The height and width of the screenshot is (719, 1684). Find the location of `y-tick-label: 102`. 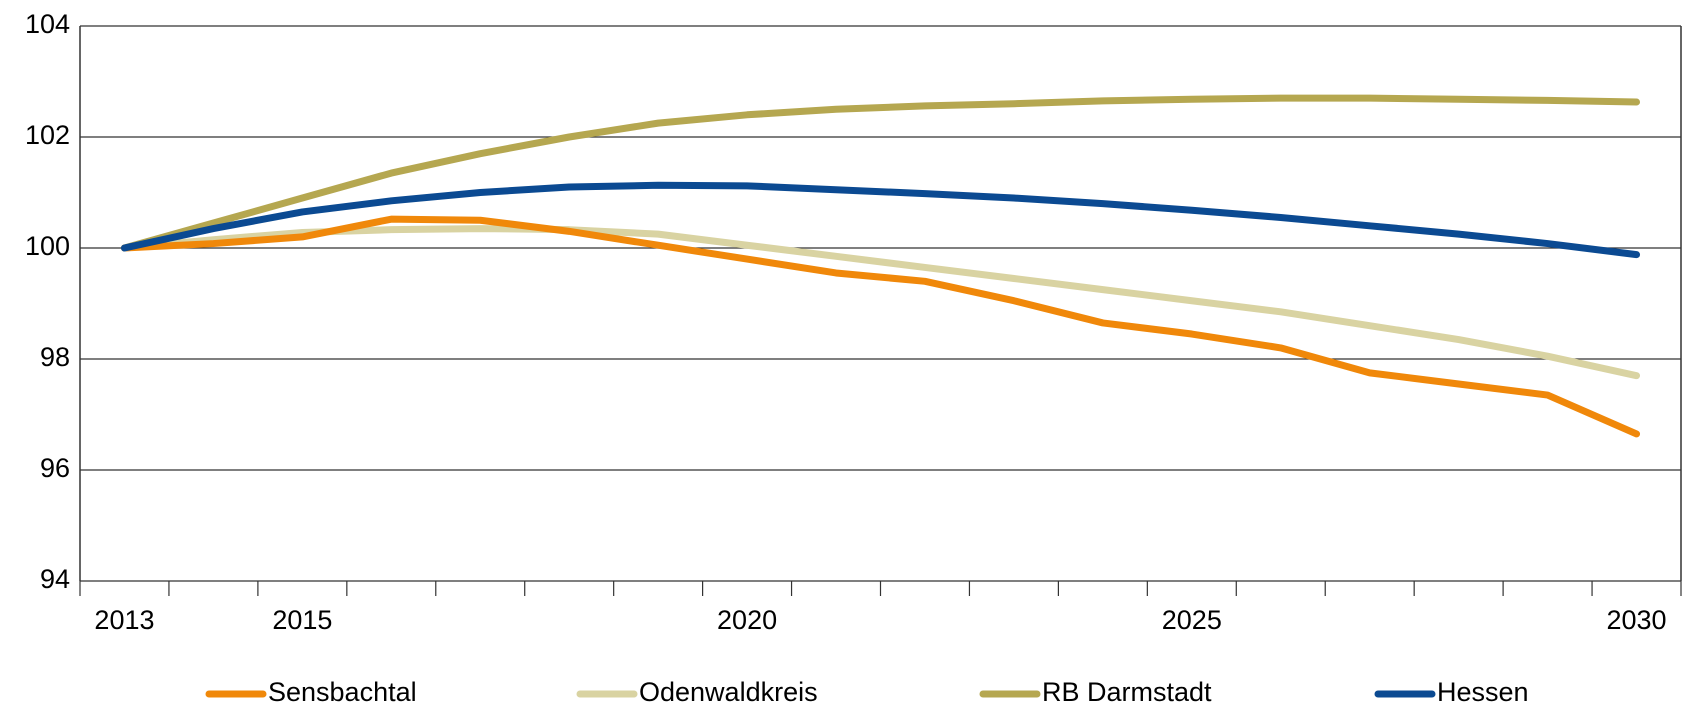

y-tick-label: 102 is located at coordinates (47, 135).